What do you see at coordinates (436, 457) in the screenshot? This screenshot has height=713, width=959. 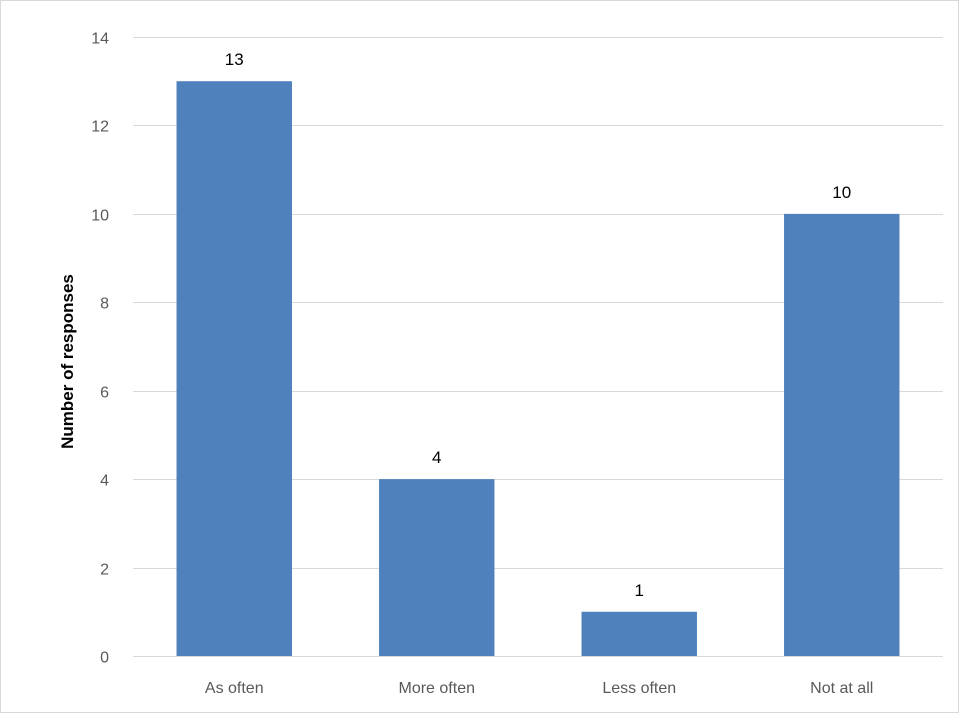 I see `data-label: 4` at bounding box center [436, 457].